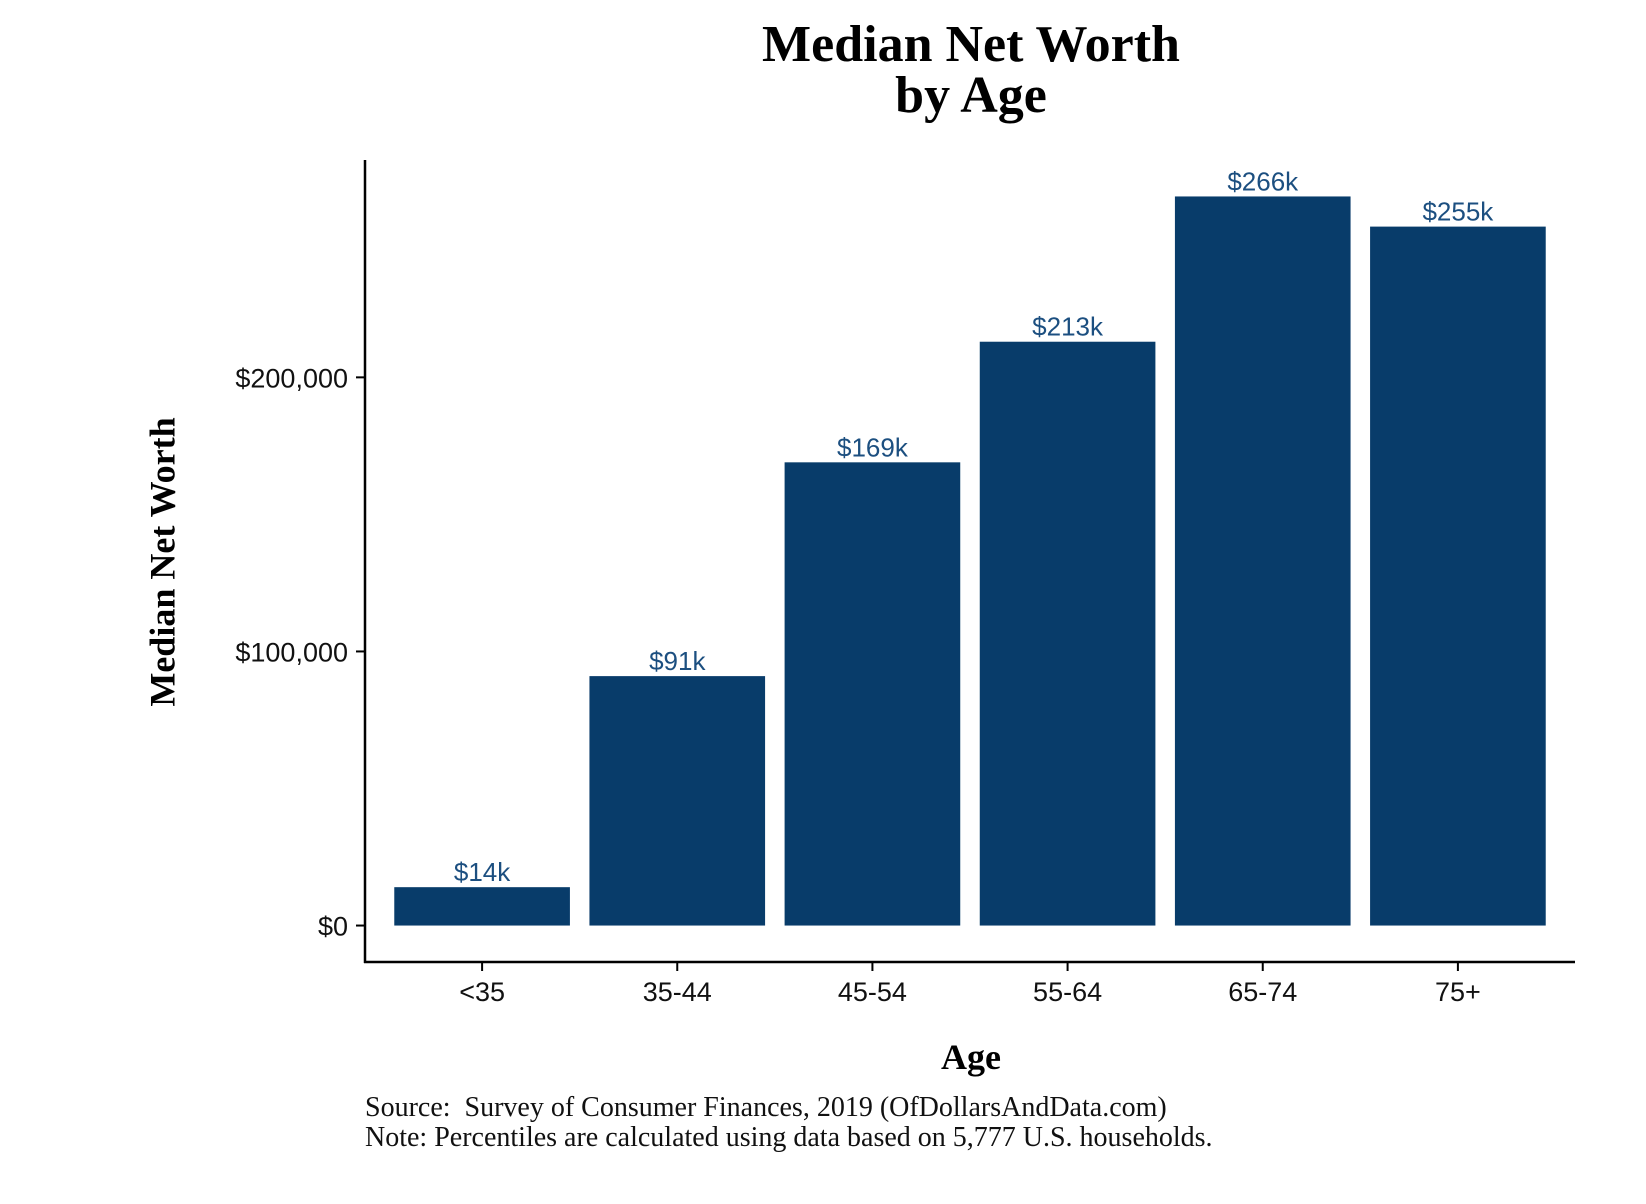 The width and height of the screenshot is (1646, 1204). Describe the element at coordinates (971, 1057) in the screenshot. I see `x-axis-title: Age` at that location.